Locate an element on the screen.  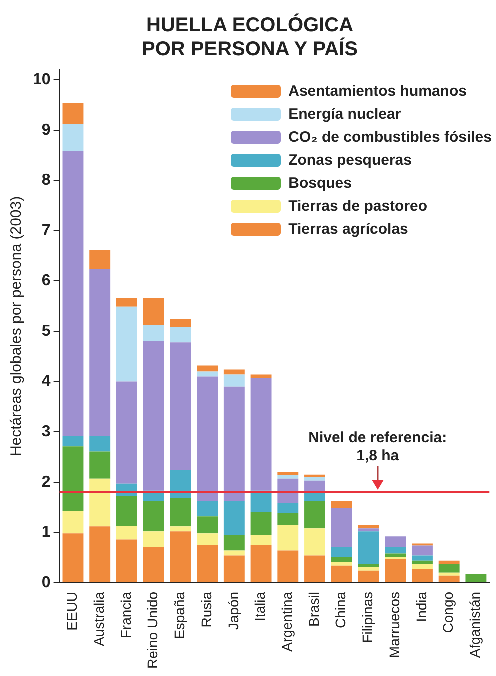
x-tick-label: Congo is located at coordinates (448, 613).